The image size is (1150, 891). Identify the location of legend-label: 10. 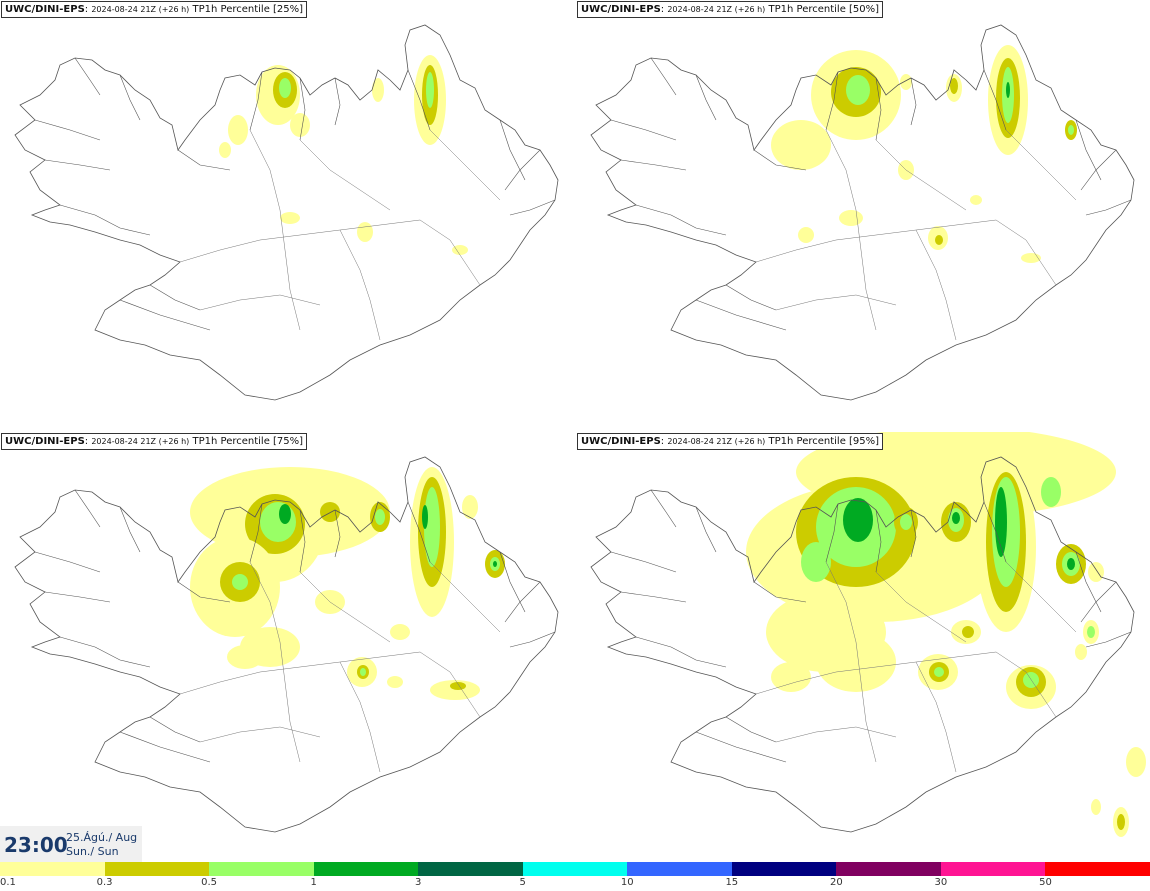
(627, 882).